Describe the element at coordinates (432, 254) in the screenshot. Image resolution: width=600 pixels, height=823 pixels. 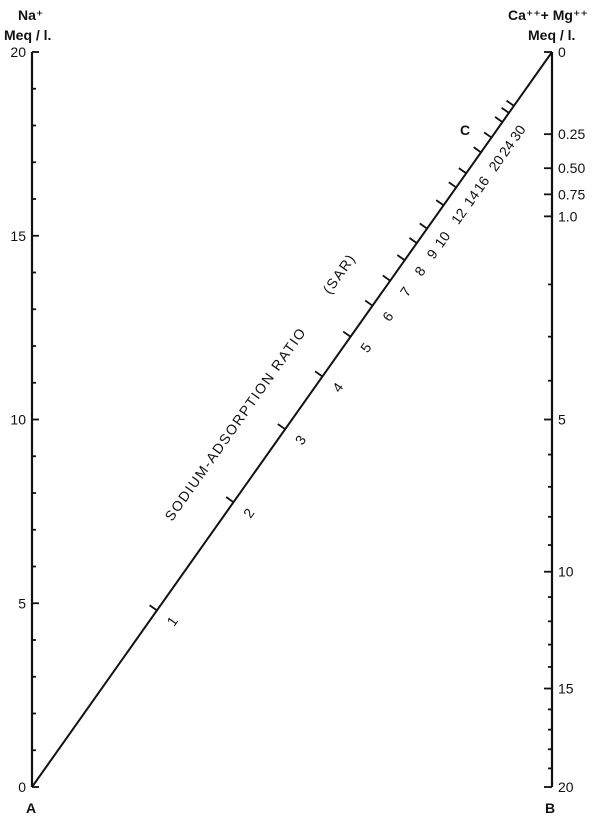
I see `sar-tick-label: 9` at that location.